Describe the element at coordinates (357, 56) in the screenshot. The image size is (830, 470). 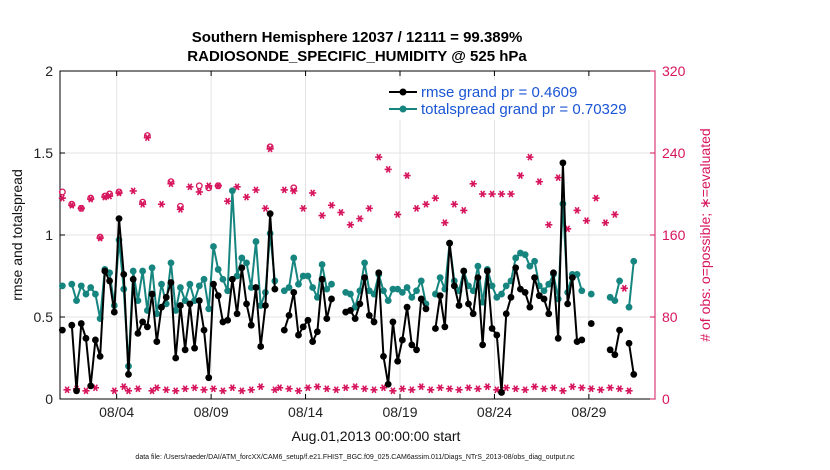
I see `chart-title-line2: RADIOSONDE_SPECIFIC_HUMIDITY @ 525 hPa` at that location.